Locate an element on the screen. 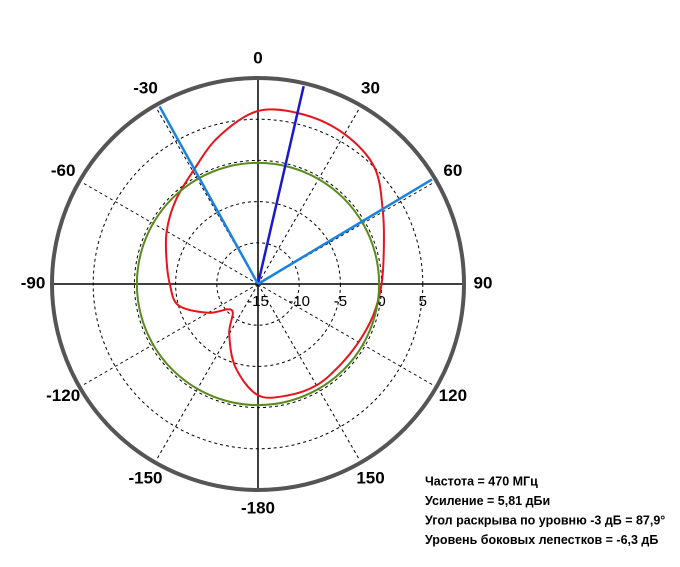 The height and width of the screenshot is (567, 680). radial-tick-label: -10 is located at coordinates (299, 301).